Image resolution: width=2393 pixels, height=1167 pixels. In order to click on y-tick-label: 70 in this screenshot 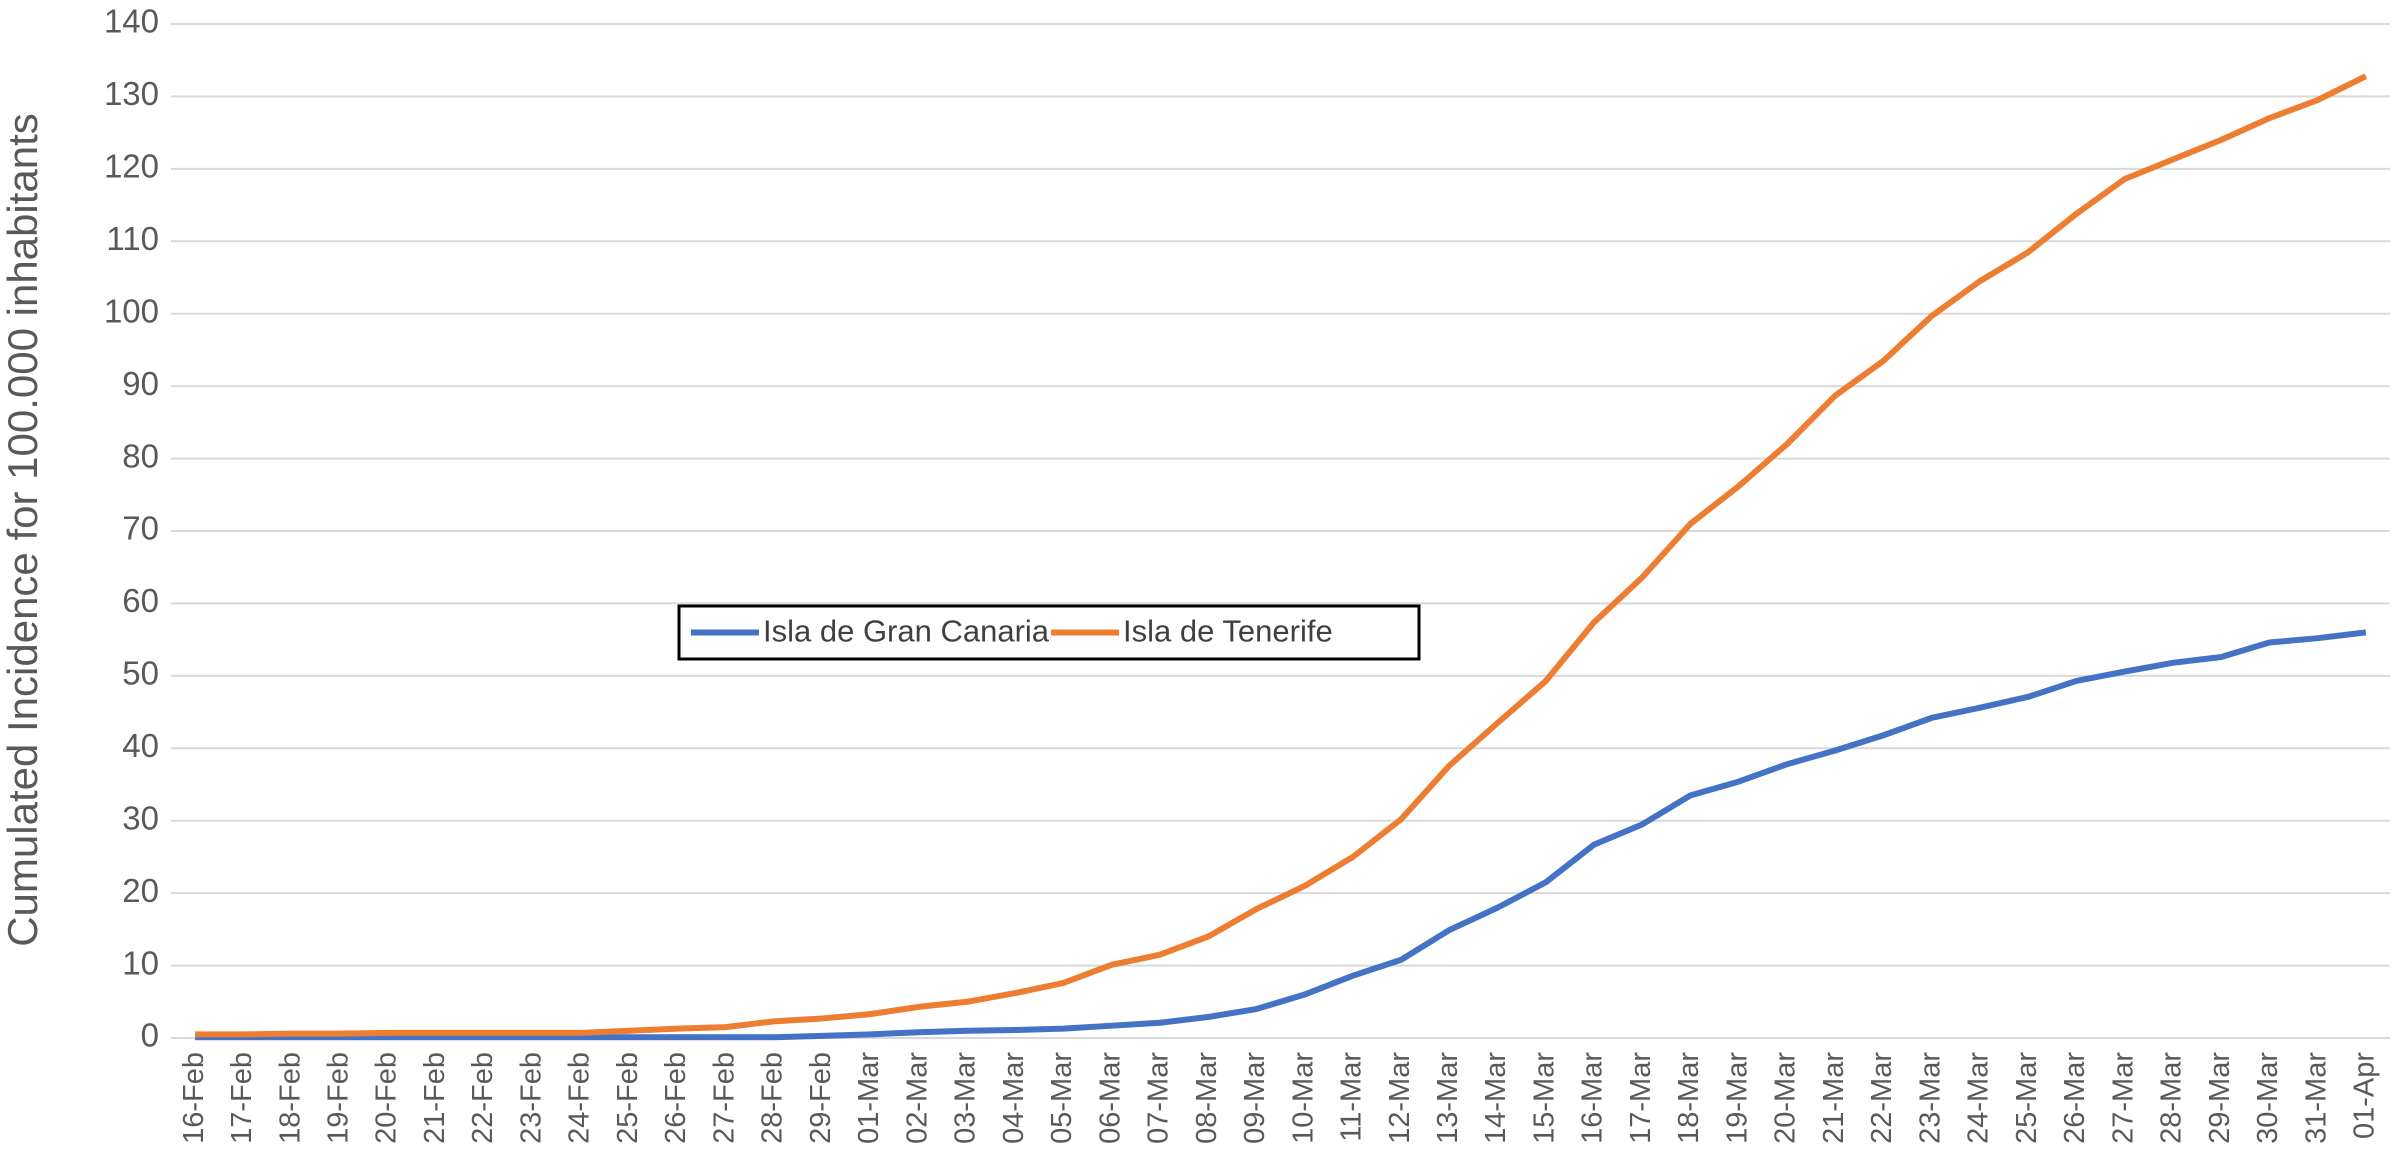, I will do `click(140, 528)`.